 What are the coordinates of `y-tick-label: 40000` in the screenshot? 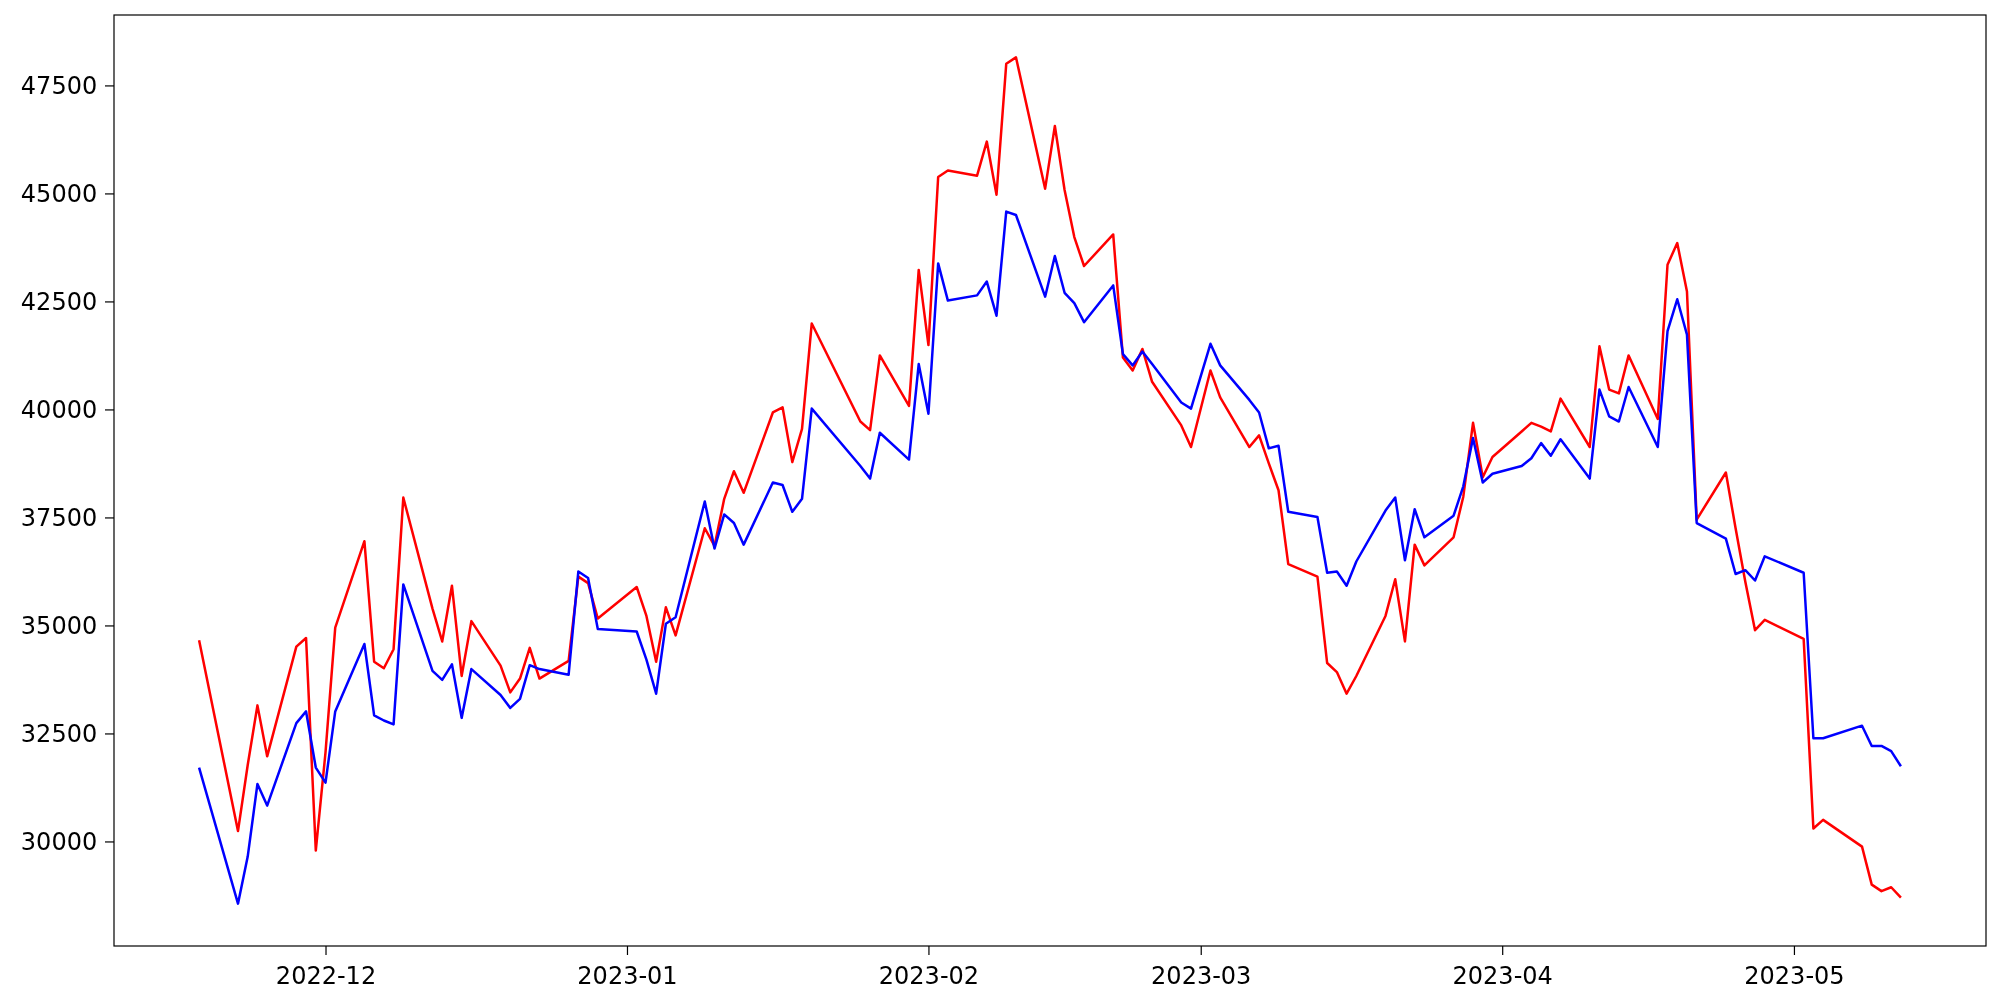 It's located at (59, 409).